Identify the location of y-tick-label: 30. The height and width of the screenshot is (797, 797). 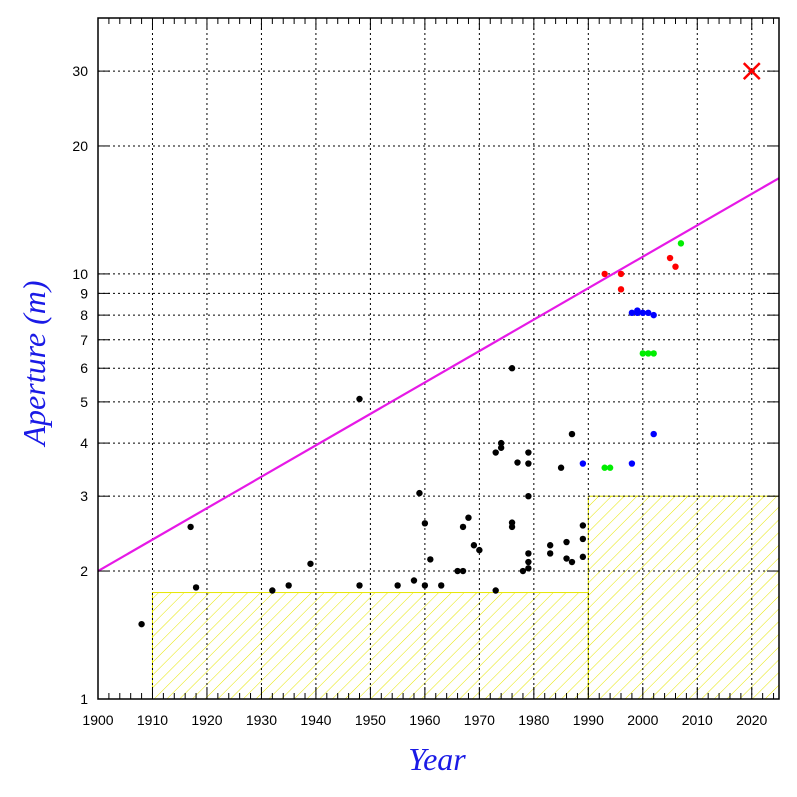
(80, 71).